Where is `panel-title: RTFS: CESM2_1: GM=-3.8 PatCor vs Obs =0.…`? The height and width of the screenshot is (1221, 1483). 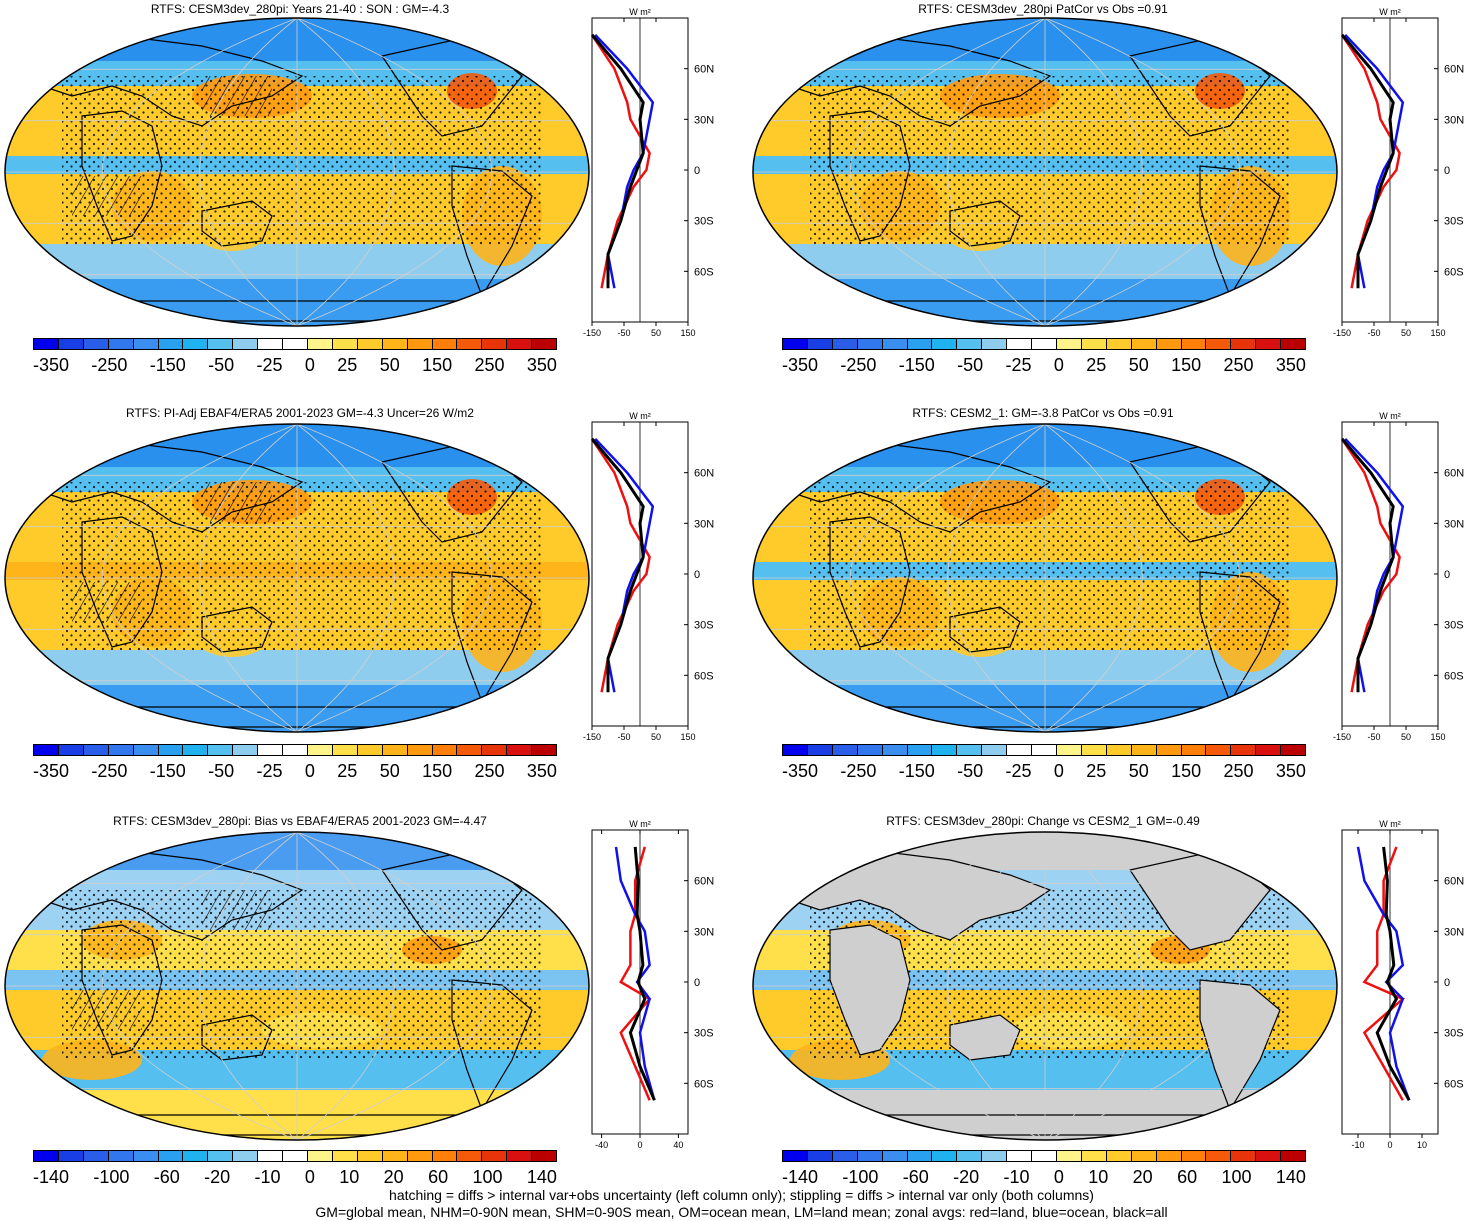 panel-title: RTFS: CESM2_1: GM=-3.8 PatCor vs Obs =0.… is located at coordinates (1043, 413).